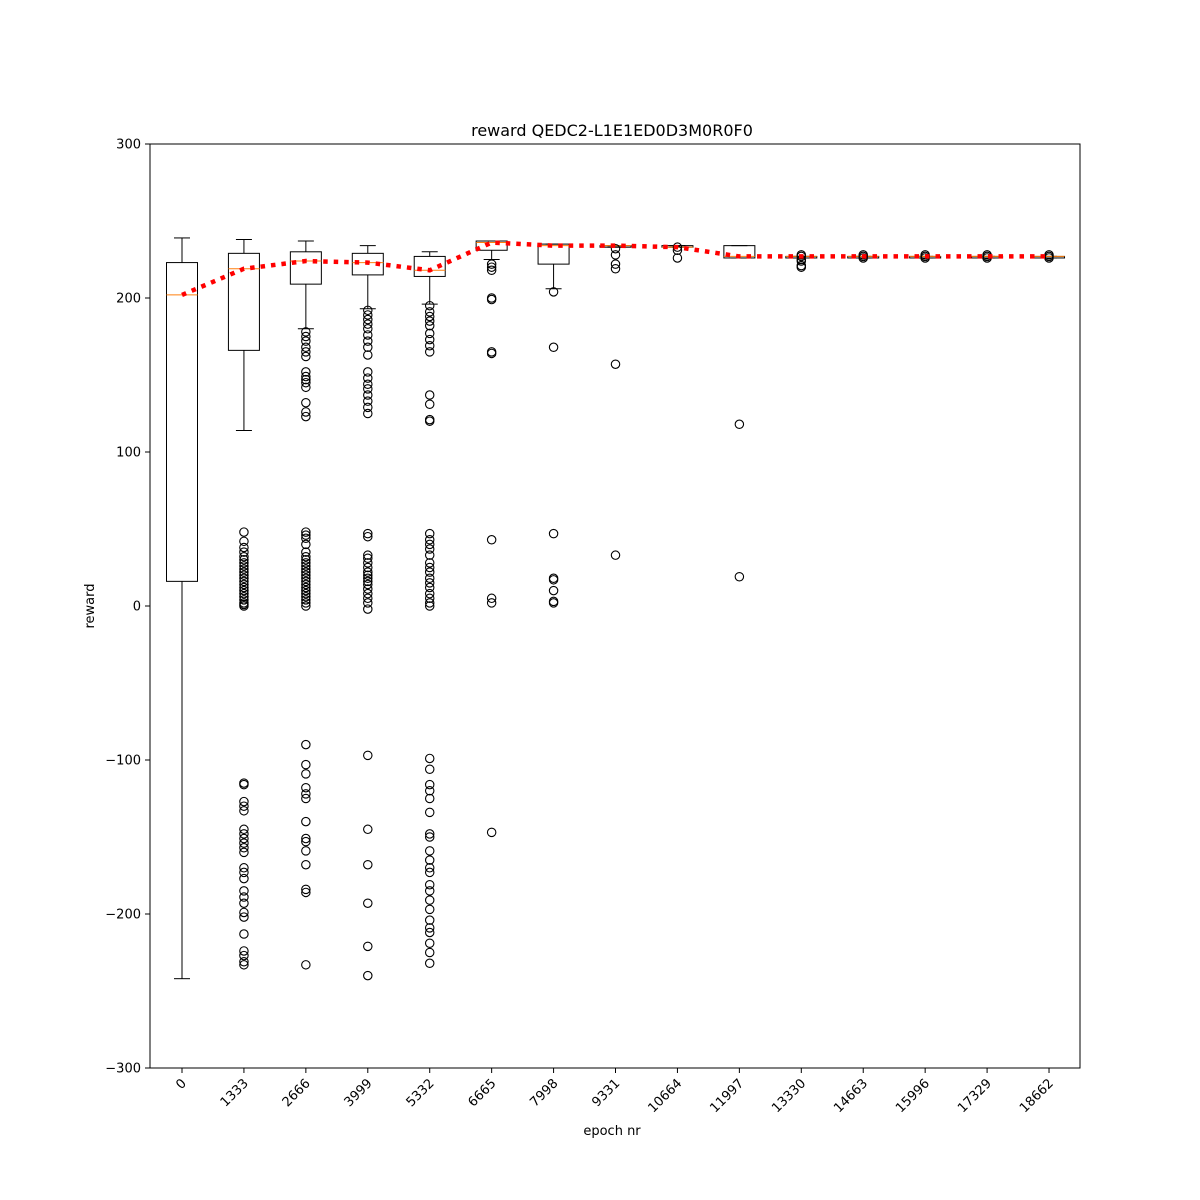  I want to click on x-axis-label: epoch nr, so click(612, 1131).